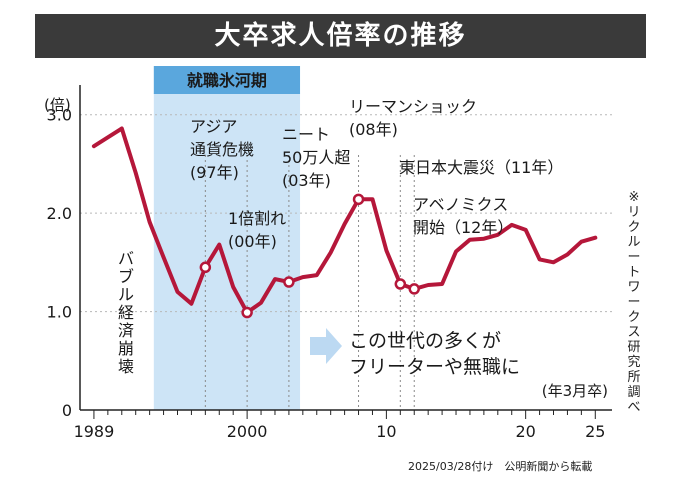 The image size is (681, 488). I want to click on event-annotation: 通貨危機, so click(222, 149).